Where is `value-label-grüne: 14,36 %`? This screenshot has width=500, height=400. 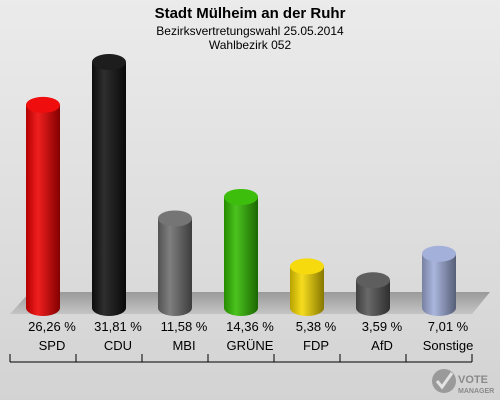
value-label-grüne: 14,36 % is located at coordinates (250, 326).